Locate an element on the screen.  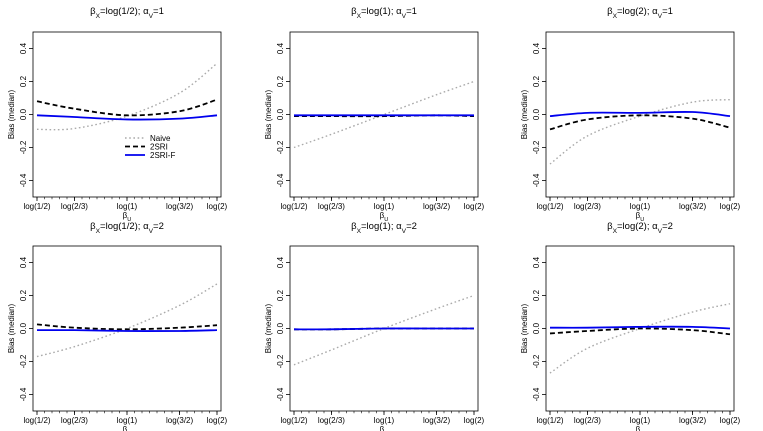
panel-2-series-naive is located at coordinates (384, 114).